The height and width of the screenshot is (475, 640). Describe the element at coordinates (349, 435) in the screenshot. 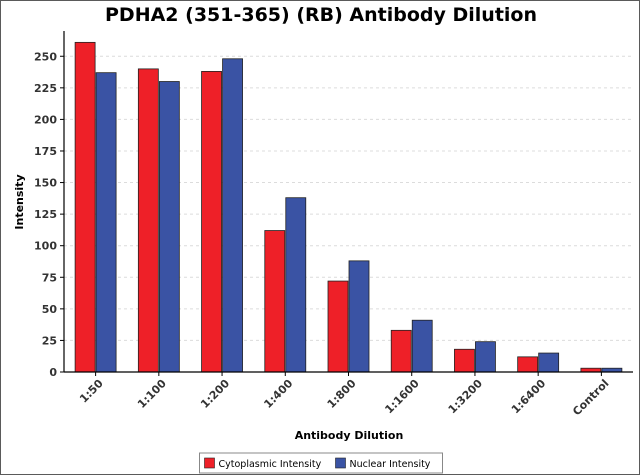

I see `x-axis-title: Antibody Dilution` at that location.